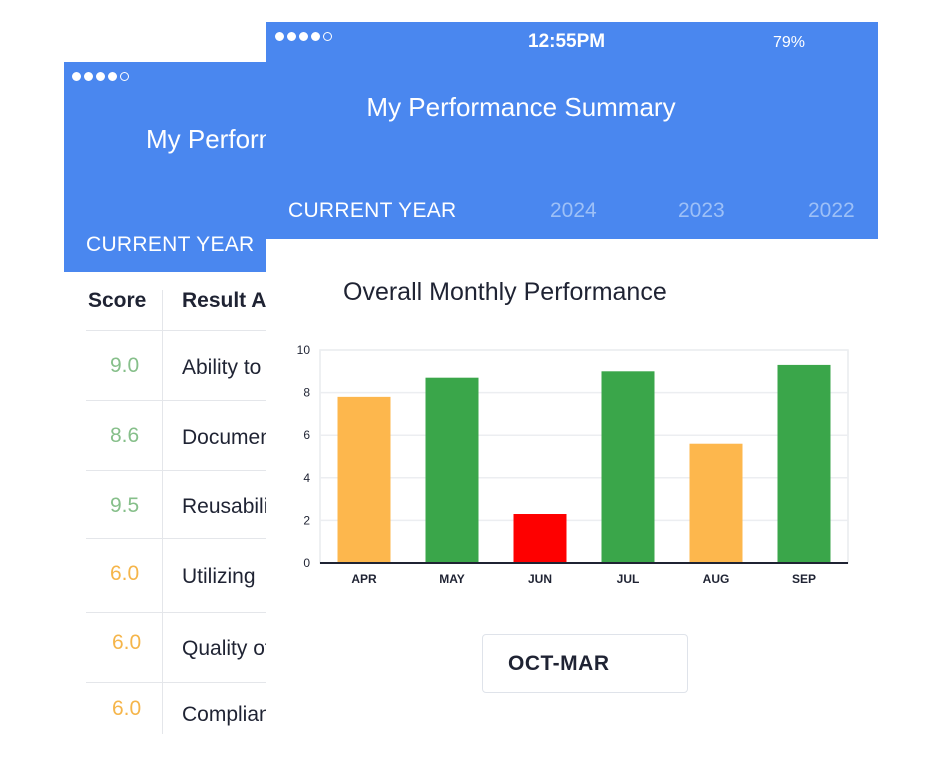  I want to click on row-result-area: Compliance, so click(230, 714).